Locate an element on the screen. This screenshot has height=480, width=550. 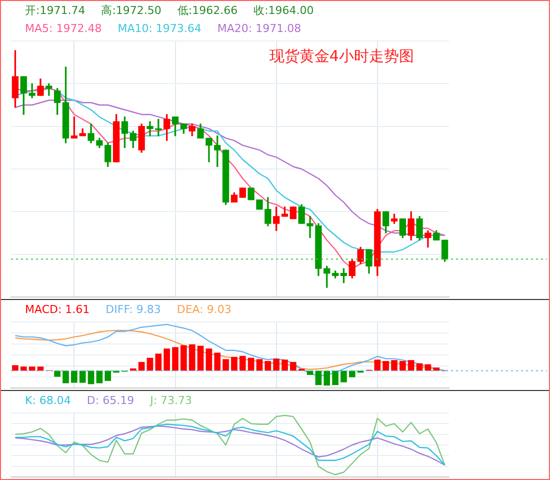
text: K: 68.04 is located at coordinates (48, 400).